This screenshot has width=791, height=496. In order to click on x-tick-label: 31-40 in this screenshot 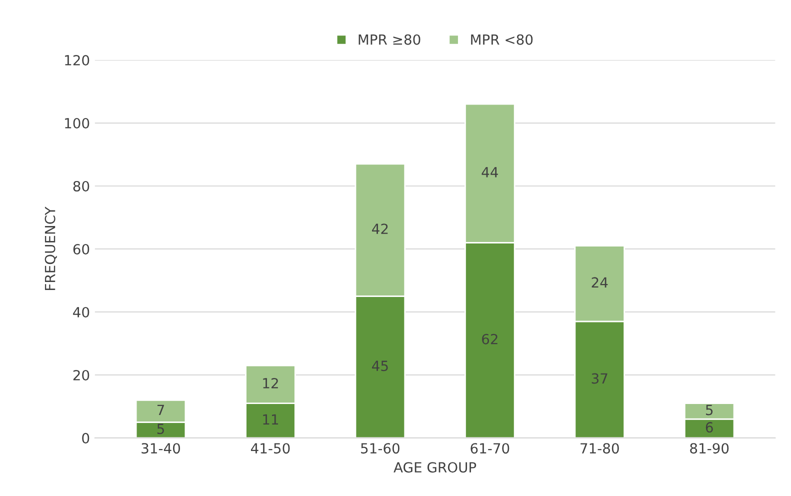, I will do `click(161, 448)`.